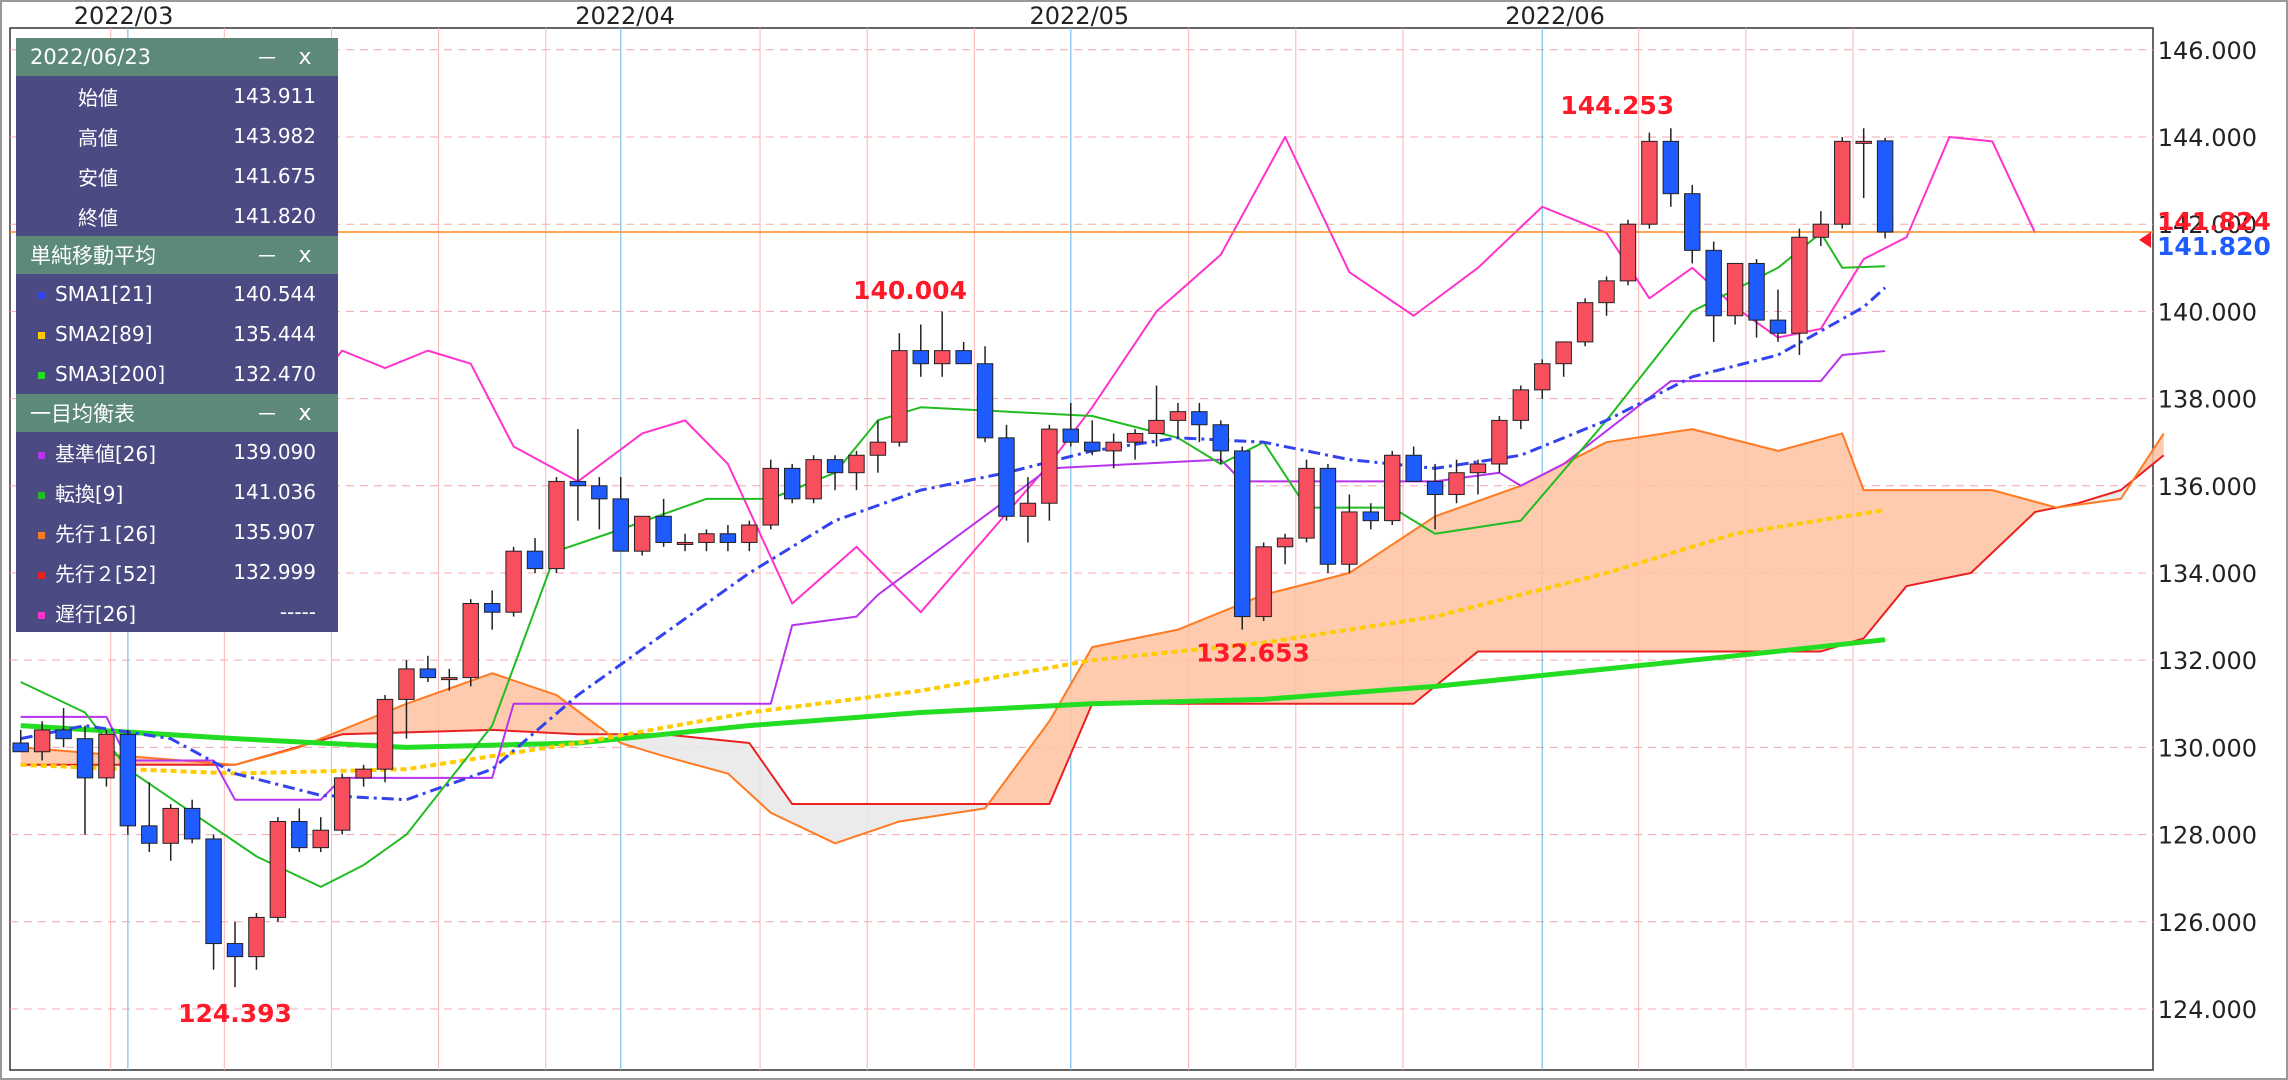  What do you see at coordinates (2214, 246) in the screenshot?
I see `close-price-label: 141.820` at bounding box center [2214, 246].